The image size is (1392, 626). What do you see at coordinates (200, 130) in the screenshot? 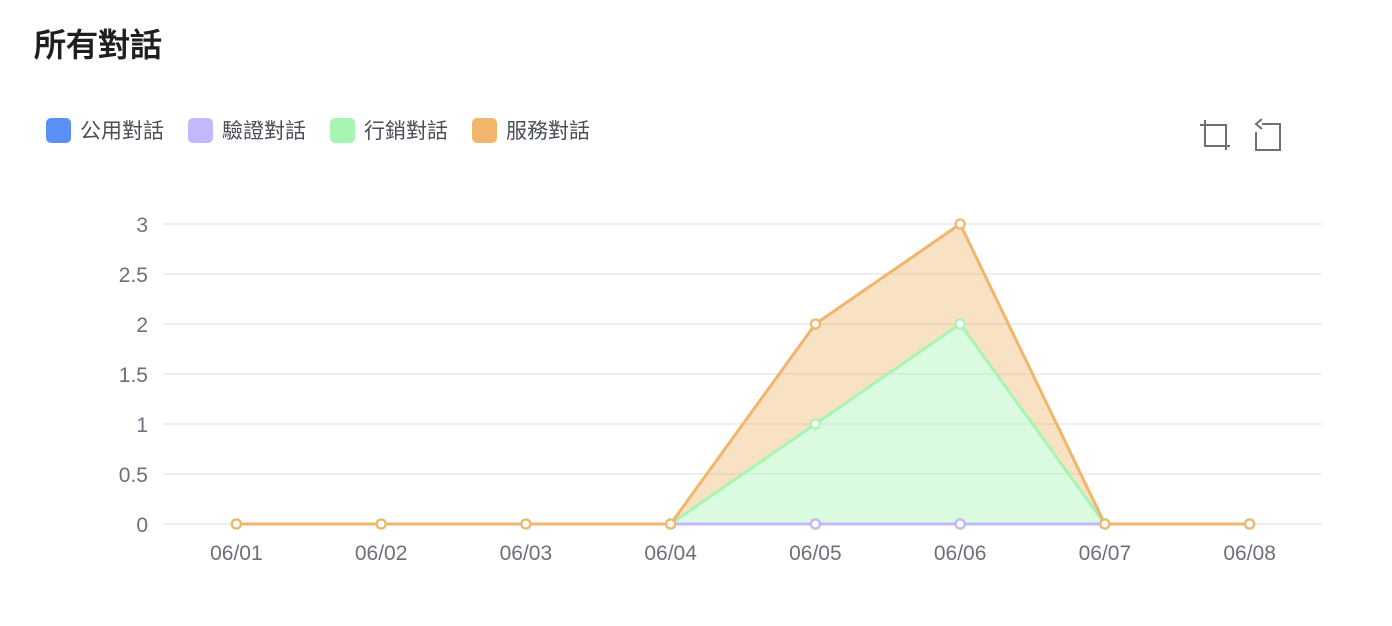
I see `legend-swatch-verification` at bounding box center [200, 130].